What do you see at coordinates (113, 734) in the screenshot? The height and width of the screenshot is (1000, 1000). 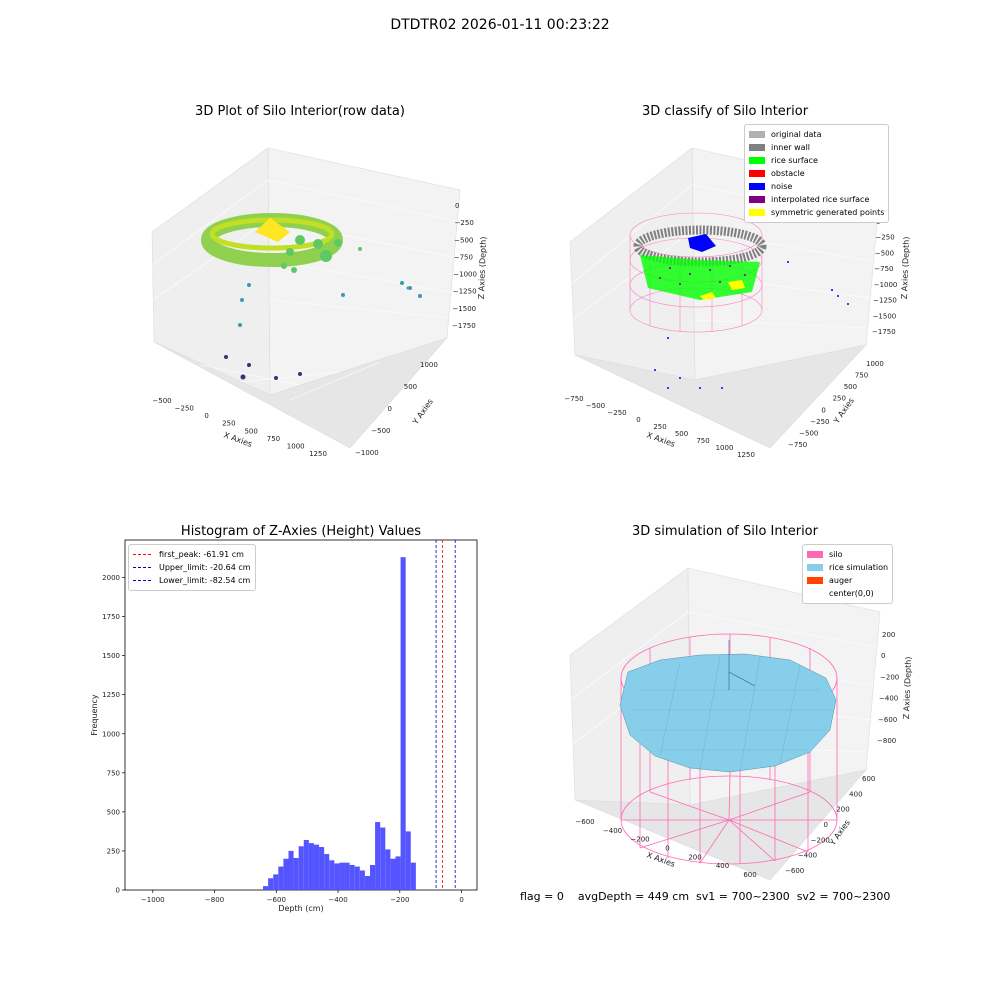 I see `histogram-y-ticks: 0 250 500 750 1000 1250 1500 1750 2000` at bounding box center [113, 734].